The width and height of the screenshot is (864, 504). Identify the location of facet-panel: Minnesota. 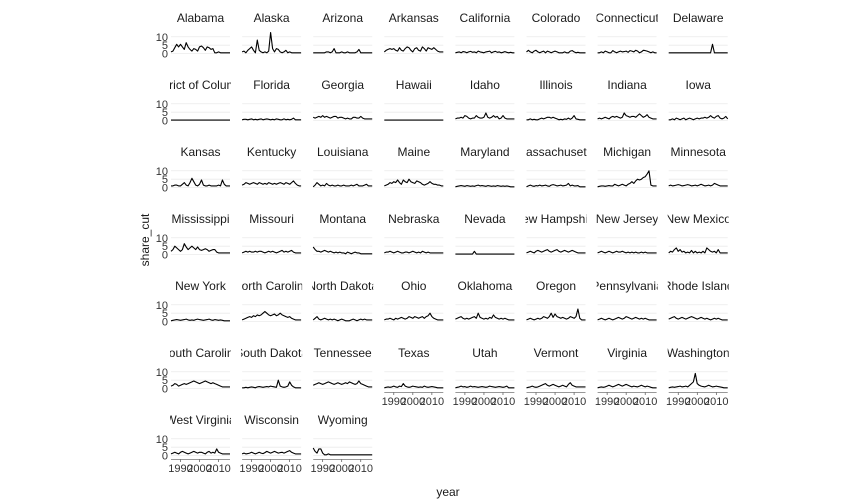
(698, 167).